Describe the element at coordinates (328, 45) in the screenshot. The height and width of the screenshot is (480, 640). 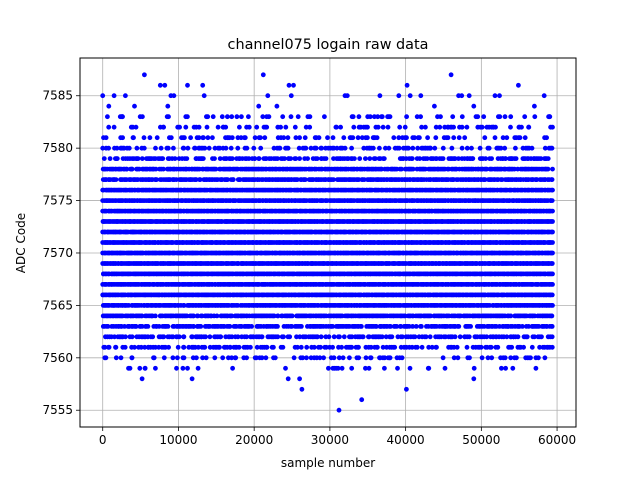
I see `chart-title: channel075 logain raw data` at that location.